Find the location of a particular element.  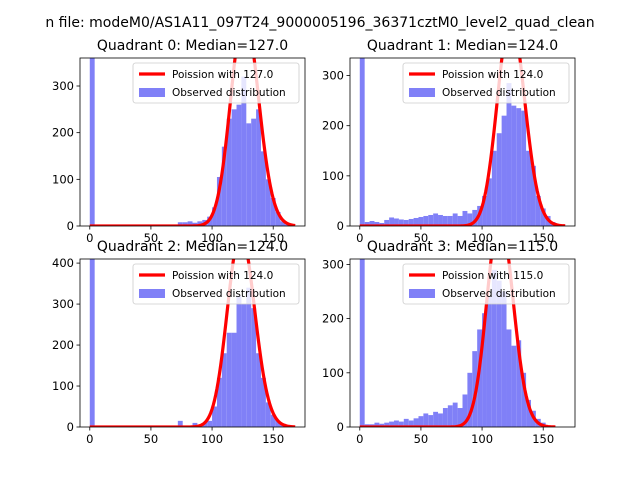

legend: Poission with 127.0 Observed distribution is located at coordinates (216, 83).